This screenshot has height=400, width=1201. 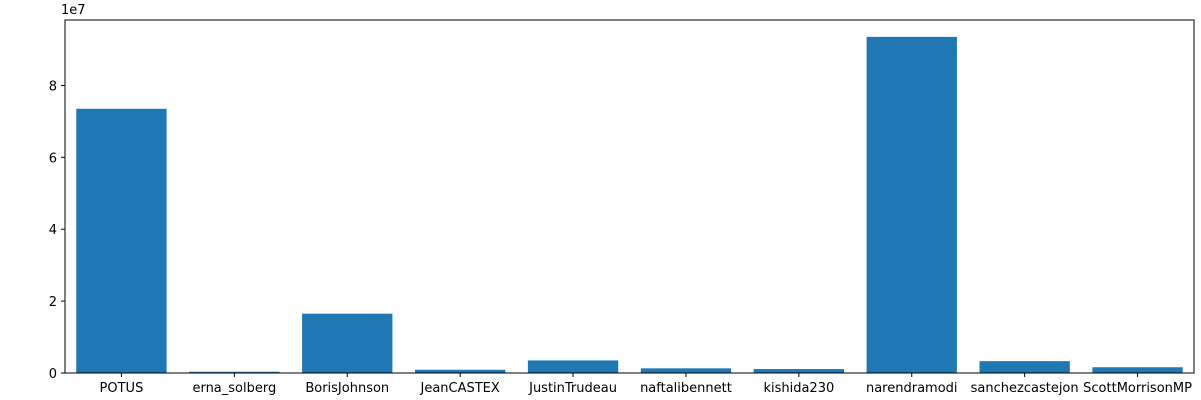 What do you see at coordinates (911, 204) in the screenshot?
I see `bar-narendramodi` at bounding box center [911, 204].